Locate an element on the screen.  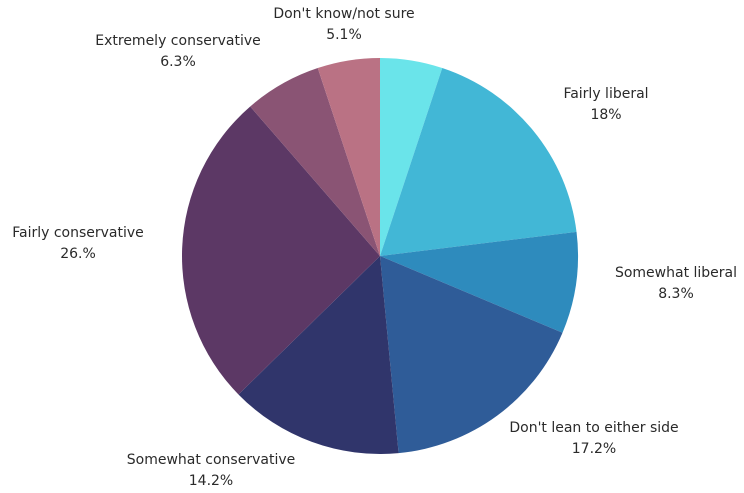
slice-value-label: 6.3% is located at coordinates (178, 62).